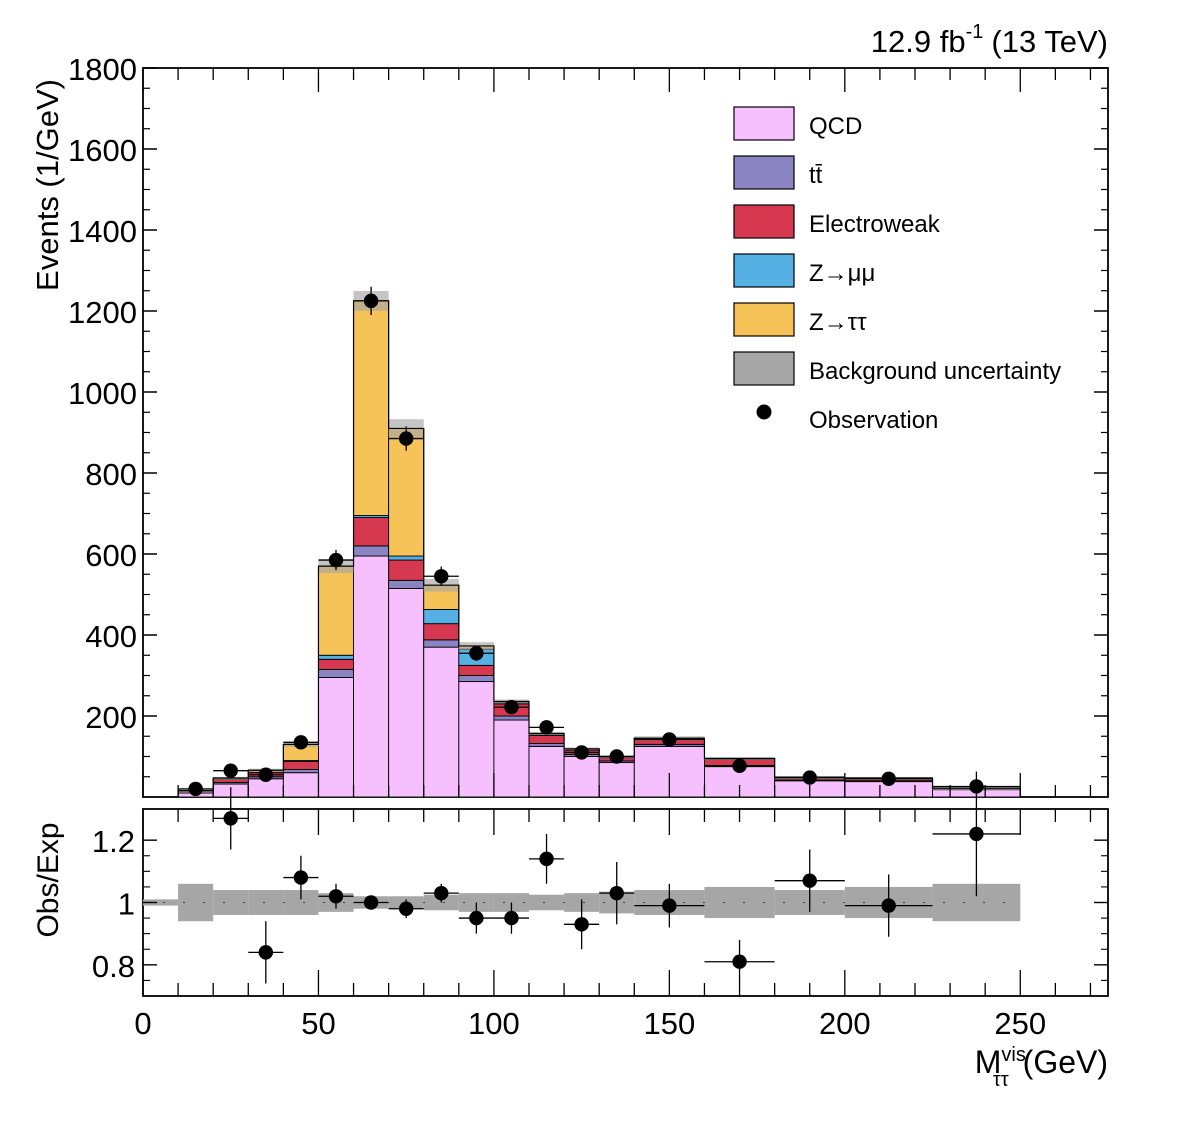 The image size is (1181, 1138). What do you see at coordinates (764, 412) in the screenshot?
I see `legend-marker` at bounding box center [764, 412].